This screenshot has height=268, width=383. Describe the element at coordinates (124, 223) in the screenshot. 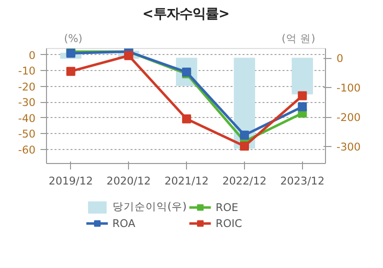

I see `legend-label: ROA` at that location.